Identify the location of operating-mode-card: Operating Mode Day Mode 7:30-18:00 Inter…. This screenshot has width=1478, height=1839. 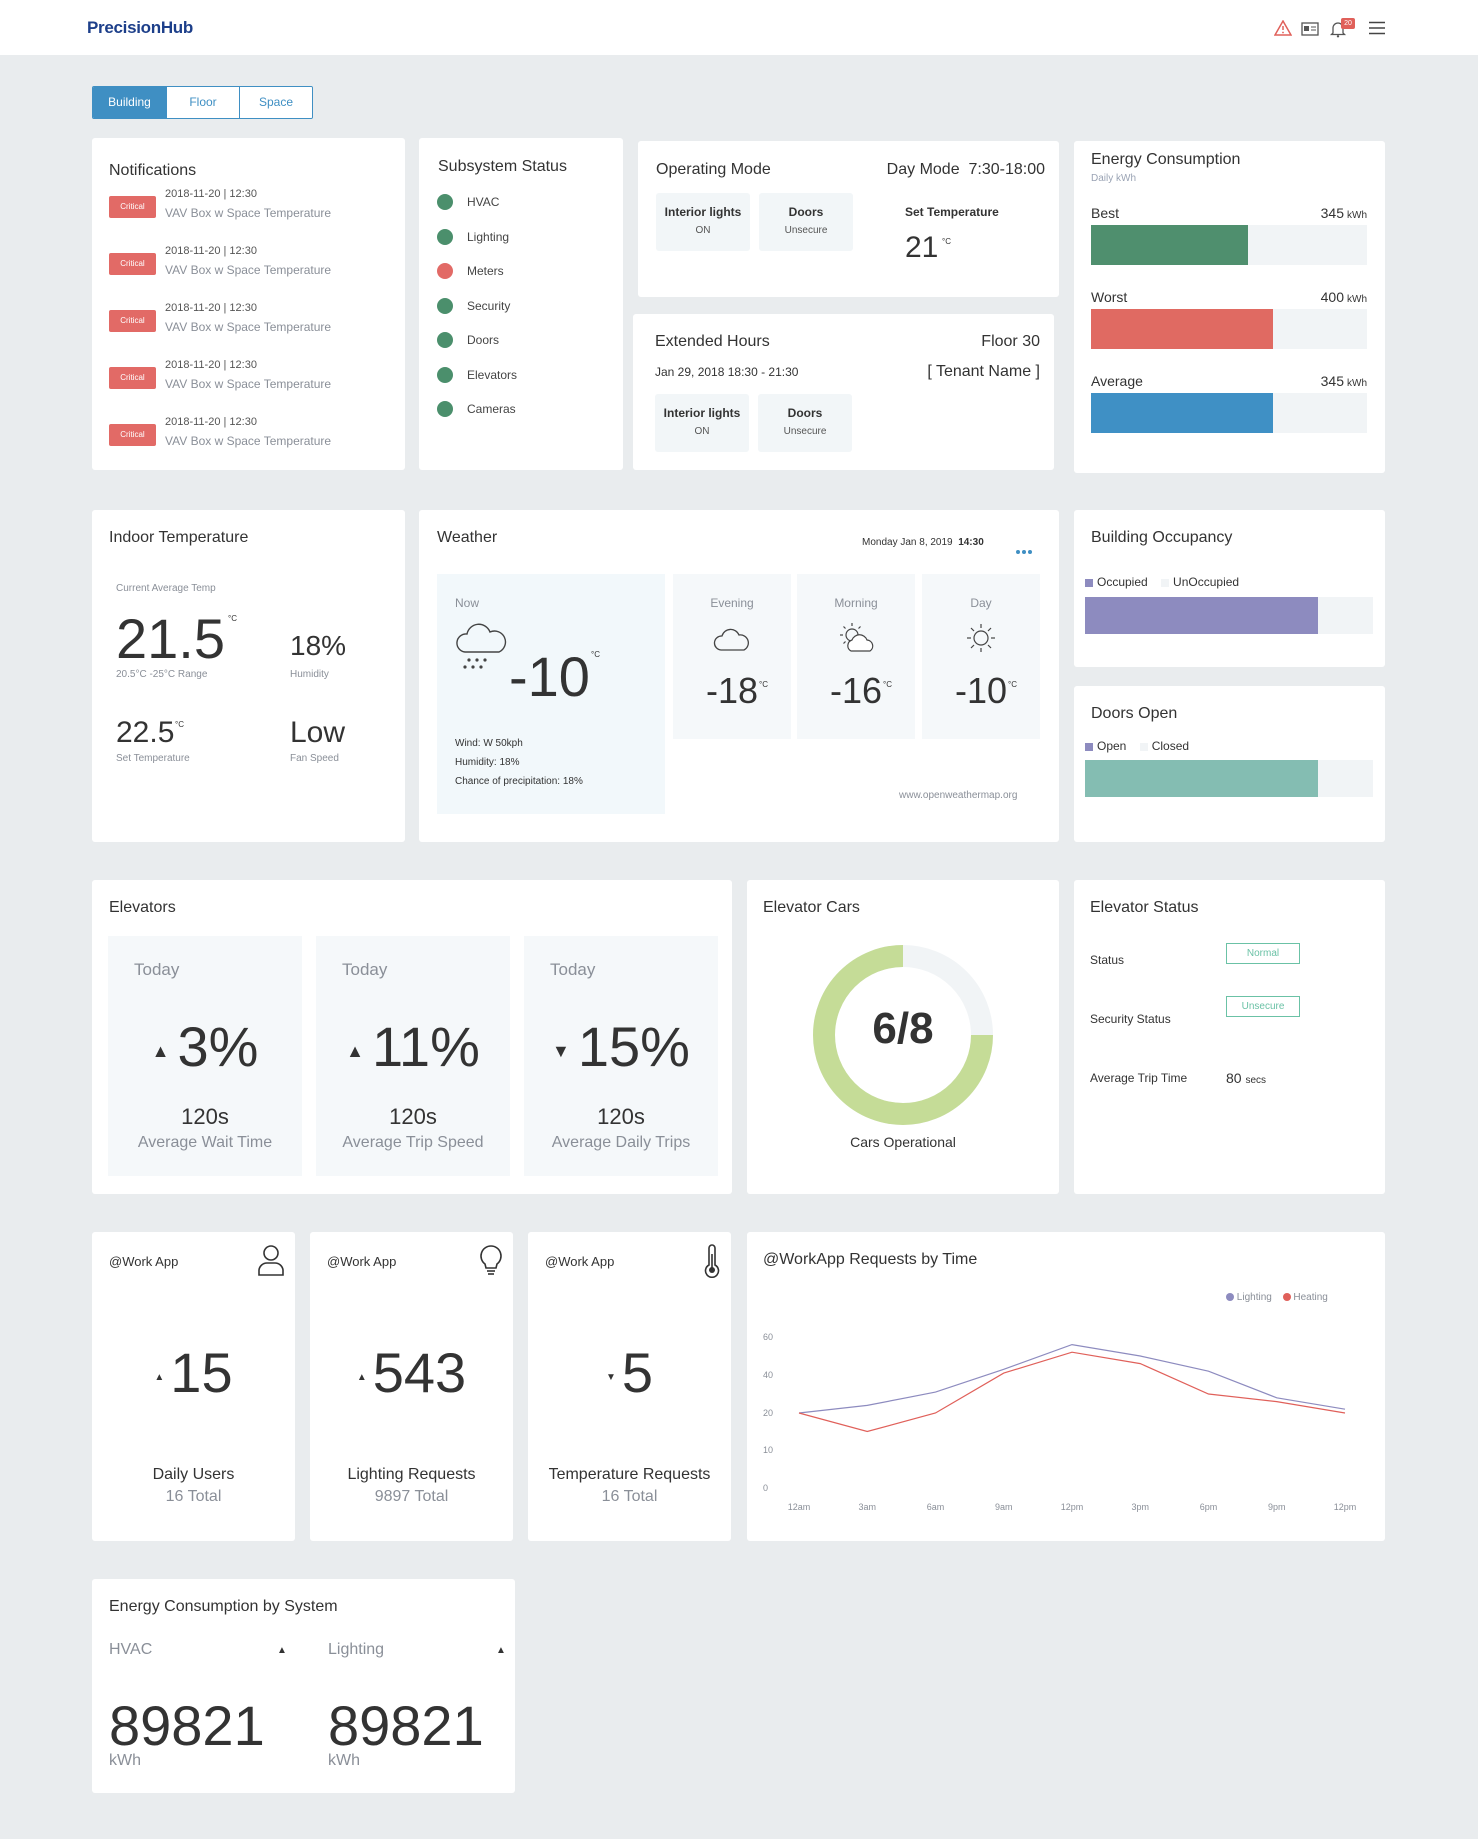
(848, 219).